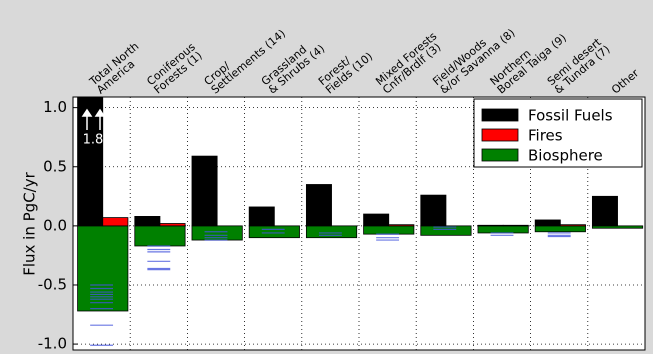  Describe the element at coordinates (55, 107) in the screenshot. I see `y-tick-label: 1.0` at that location.